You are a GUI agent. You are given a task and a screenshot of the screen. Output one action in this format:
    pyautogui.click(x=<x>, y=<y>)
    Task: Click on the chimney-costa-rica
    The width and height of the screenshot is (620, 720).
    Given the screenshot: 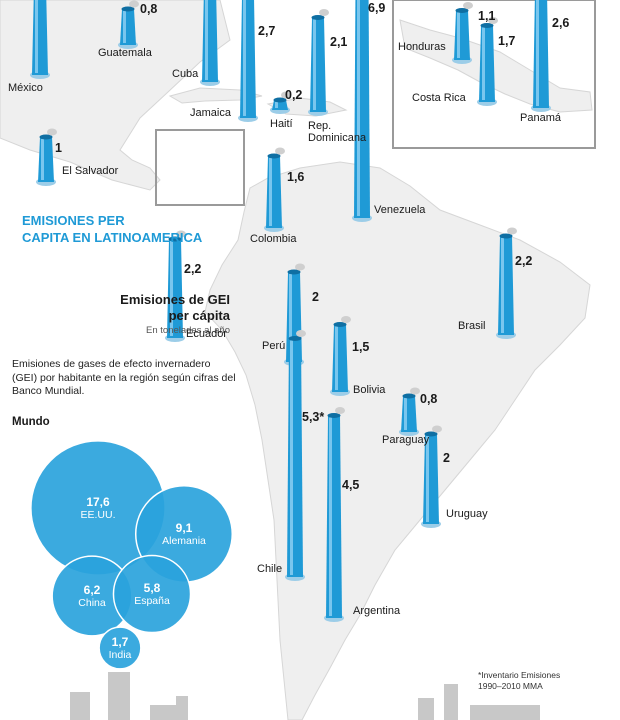 What is the action you would take?
    pyautogui.click(x=487, y=61)
    